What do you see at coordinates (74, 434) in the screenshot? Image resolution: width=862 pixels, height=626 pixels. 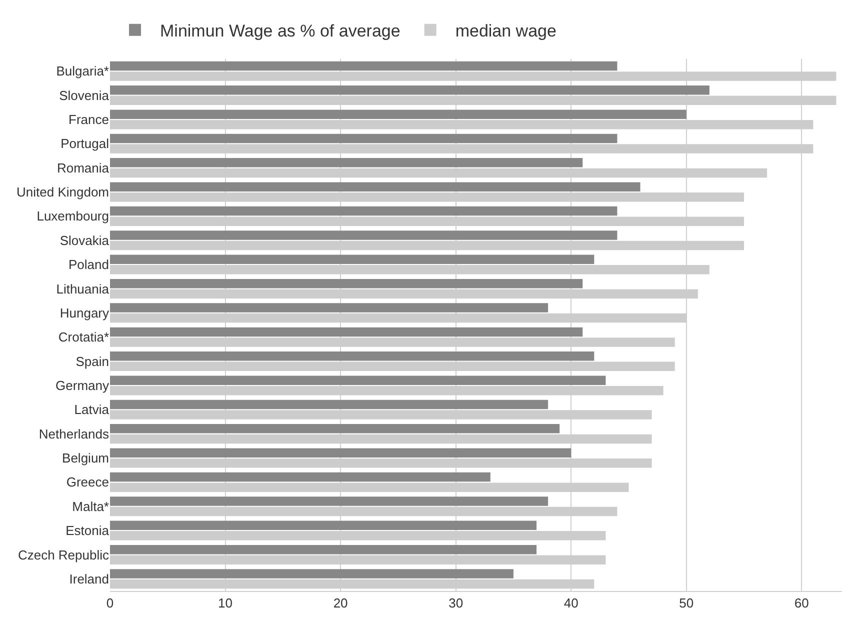 I see `y-tick-label: Netherlands` at bounding box center [74, 434].